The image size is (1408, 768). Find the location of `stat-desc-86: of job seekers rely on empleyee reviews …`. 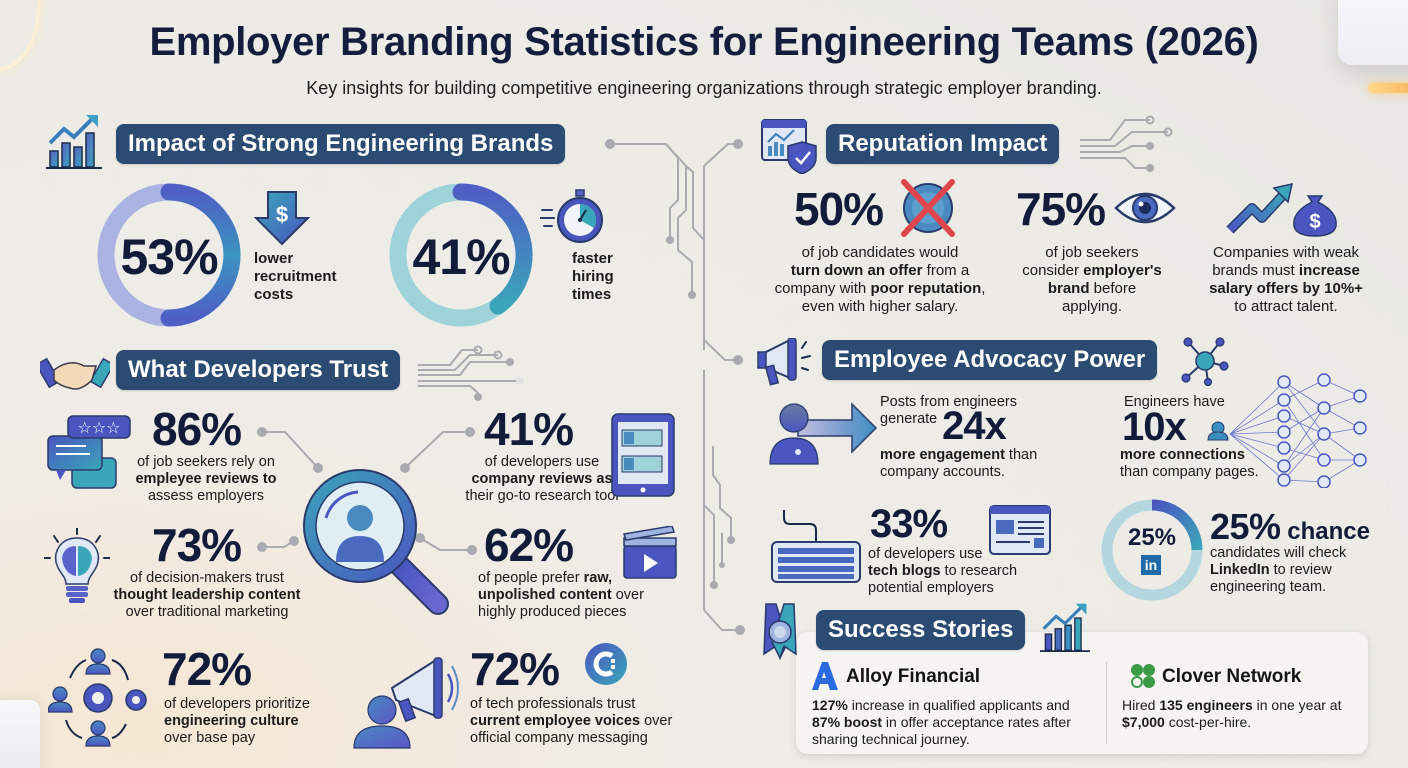

stat-desc-86: of job seekers rely on empleyee reviews … is located at coordinates (206, 479).